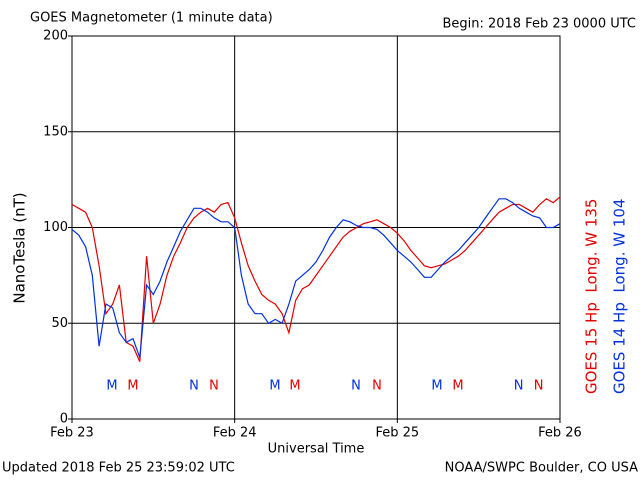 The height and width of the screenshot is (480, 640). What do you see at coordinates (20, 247) in the screenshot?
I see `y-axis-label: NanoTesla (nT)` at bounding box center [20, 247].